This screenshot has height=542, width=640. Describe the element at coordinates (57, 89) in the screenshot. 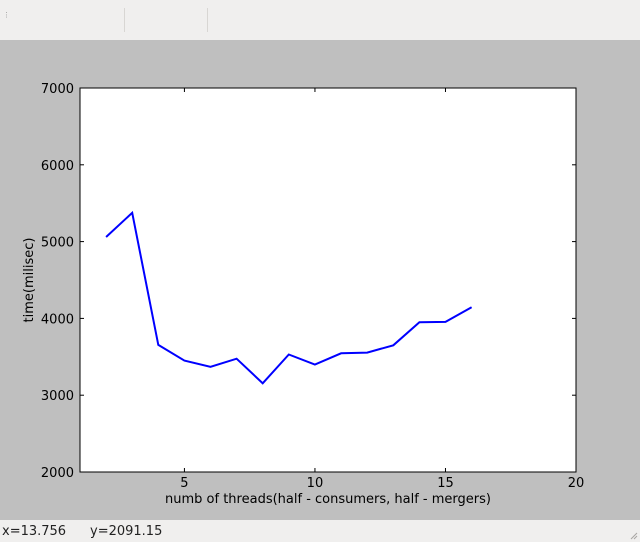

I see `y-tick-label: 7000` at that location.